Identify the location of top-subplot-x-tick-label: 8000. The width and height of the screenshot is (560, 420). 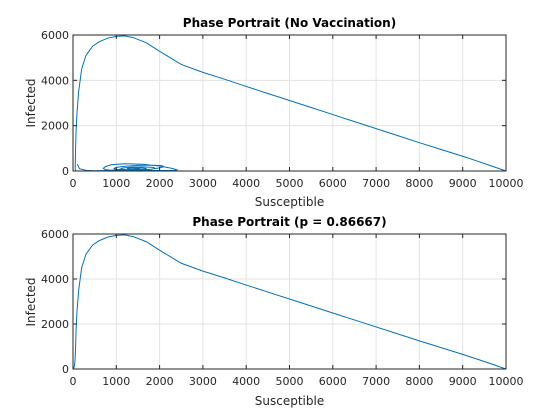
(419, 183).